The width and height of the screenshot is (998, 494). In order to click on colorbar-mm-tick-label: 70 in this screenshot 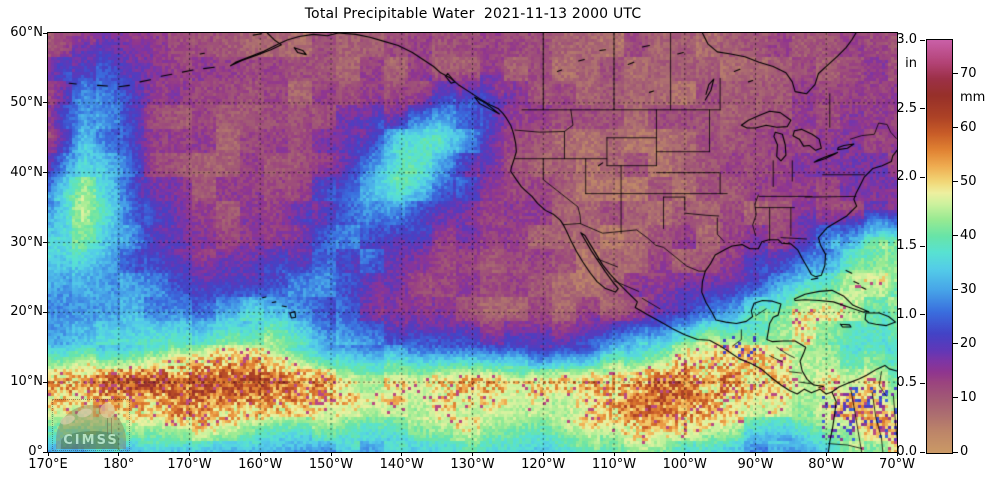, I will do `click(968, 73)`.